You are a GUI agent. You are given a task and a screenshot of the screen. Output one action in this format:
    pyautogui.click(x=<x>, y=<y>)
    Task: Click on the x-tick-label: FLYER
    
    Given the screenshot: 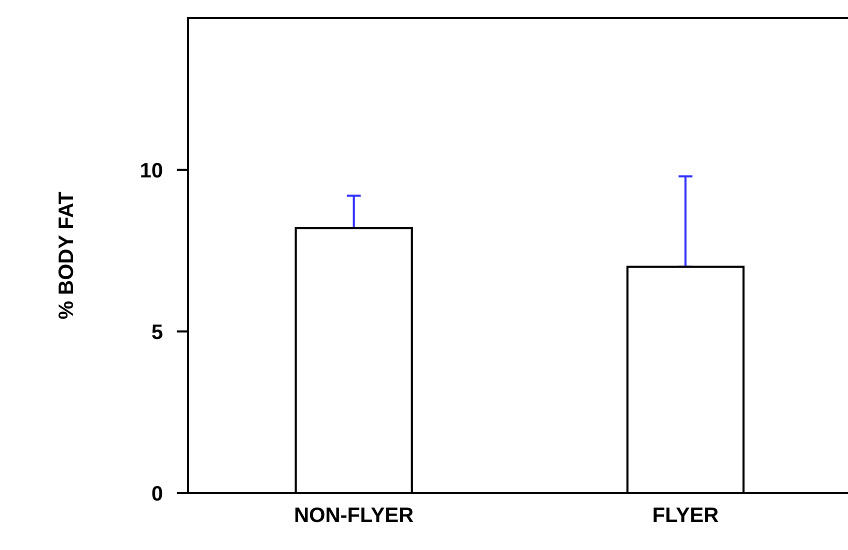 What is the action you would take?
    pyautogui.click(x=686, y=515)
    